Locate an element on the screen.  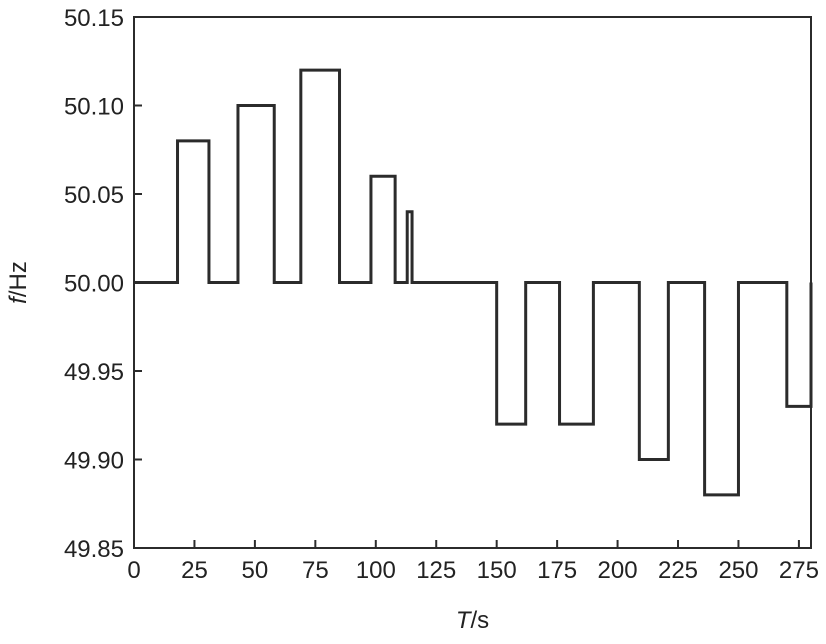
x-axis-label: T/s is located at coordinates (472, 620).